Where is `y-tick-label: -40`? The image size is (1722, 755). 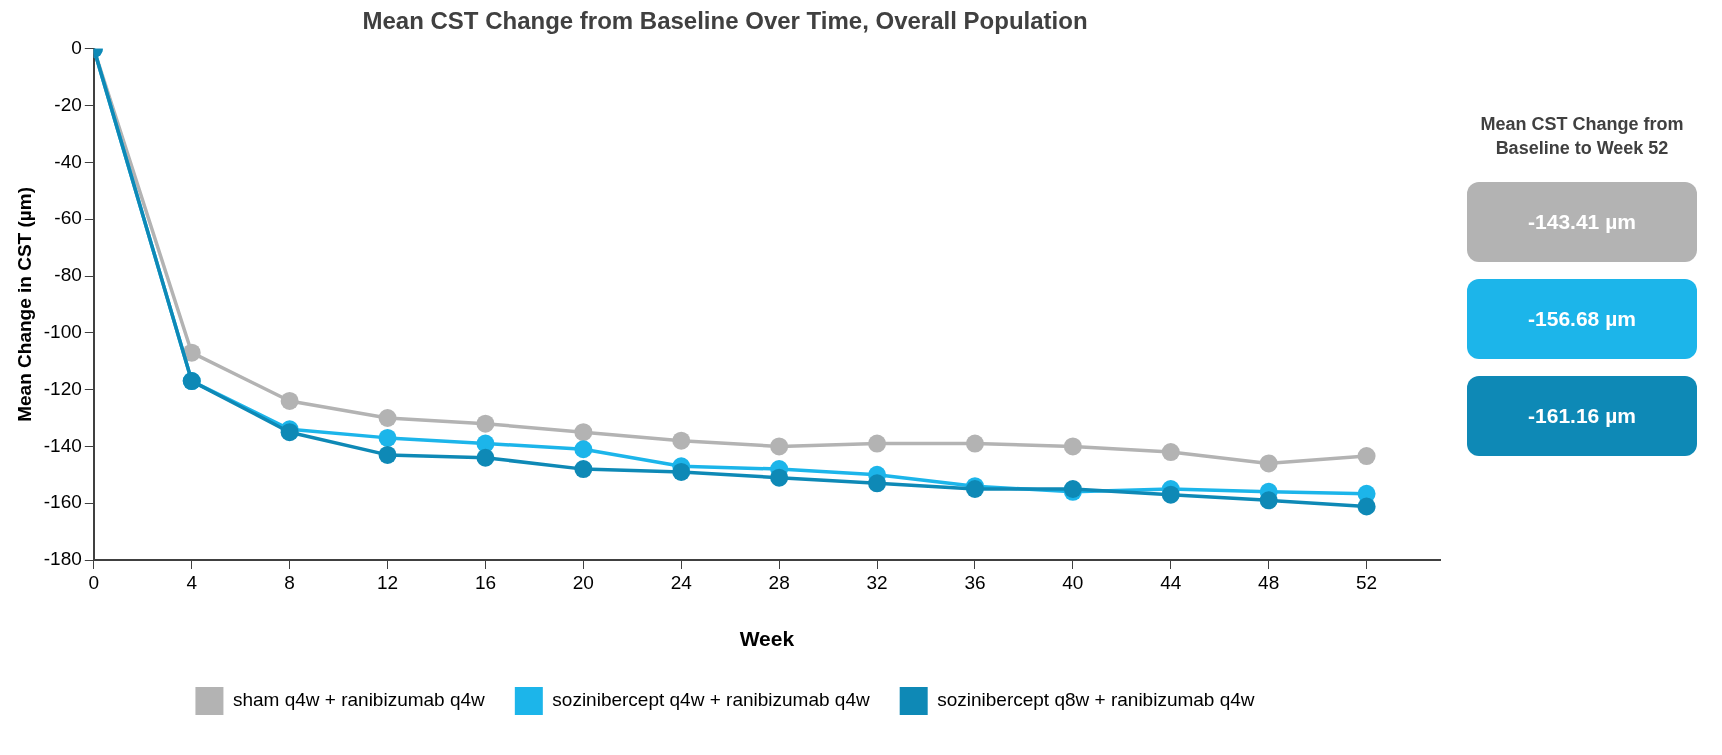
y-tick-label: -40 is located at coordinates (68, 161).